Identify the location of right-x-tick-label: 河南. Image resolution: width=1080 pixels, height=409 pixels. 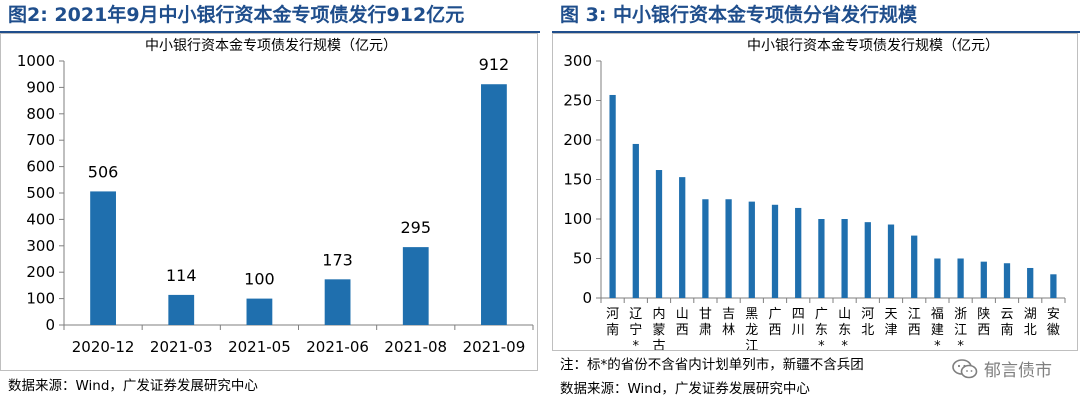
(612, 322).